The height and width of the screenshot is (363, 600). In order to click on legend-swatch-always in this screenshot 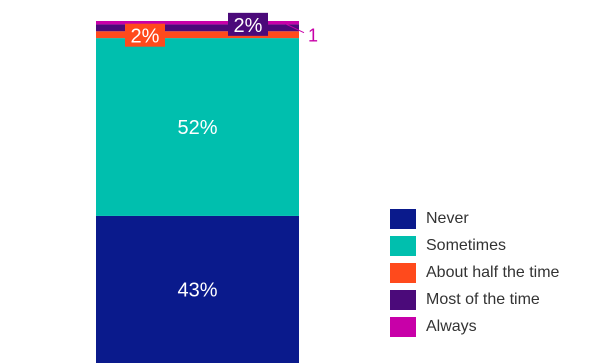, I will do `click(403, 326)`.